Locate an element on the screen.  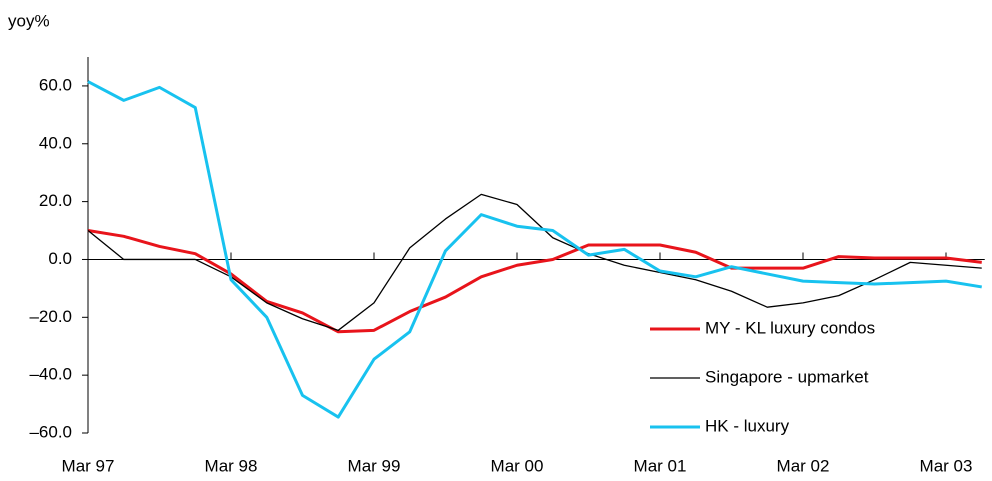
x-tick-label: Mar 03 is located at coordinates (946, 465).